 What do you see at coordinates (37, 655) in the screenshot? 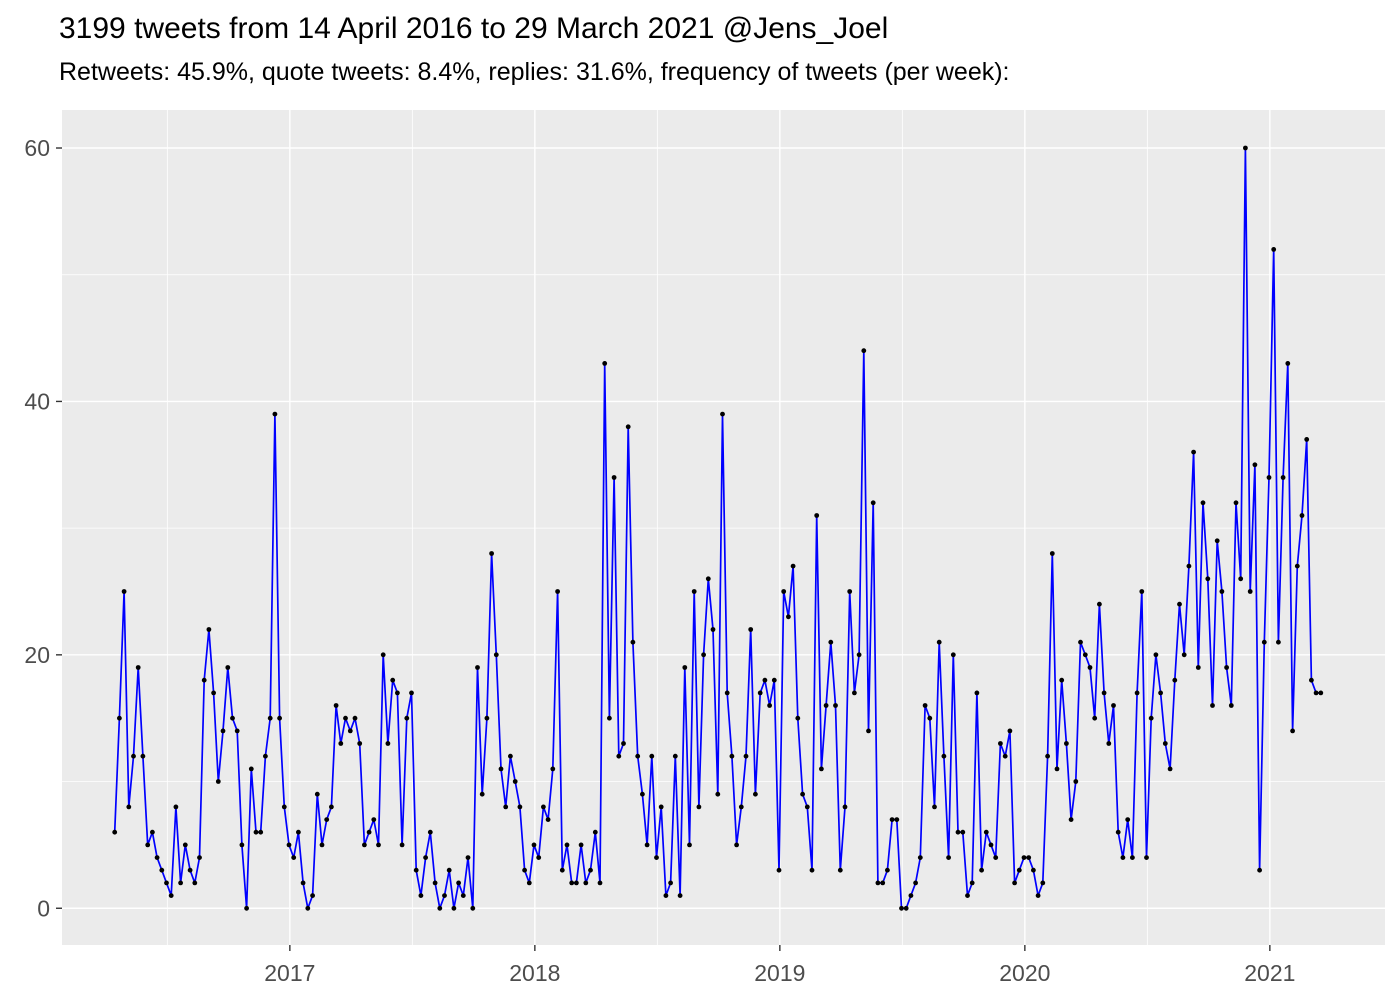
I see `y-axis-label: 20` at bounding box center [37, 655].